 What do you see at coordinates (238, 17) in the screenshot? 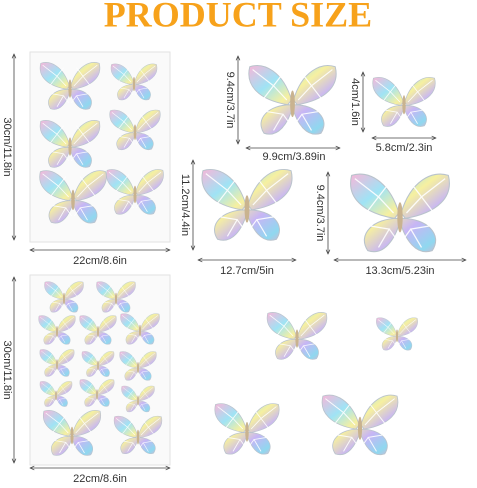
I see `title: PRODUCT SIZE` at bounding box center [238, 17].